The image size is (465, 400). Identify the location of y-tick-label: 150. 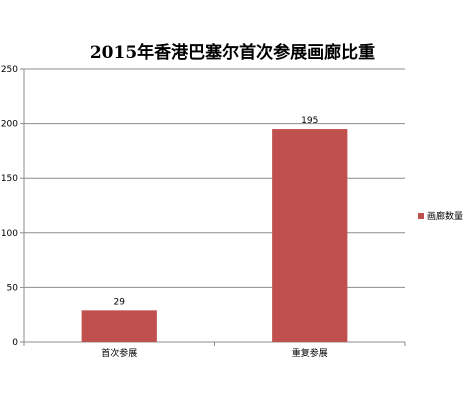
(9, 179).